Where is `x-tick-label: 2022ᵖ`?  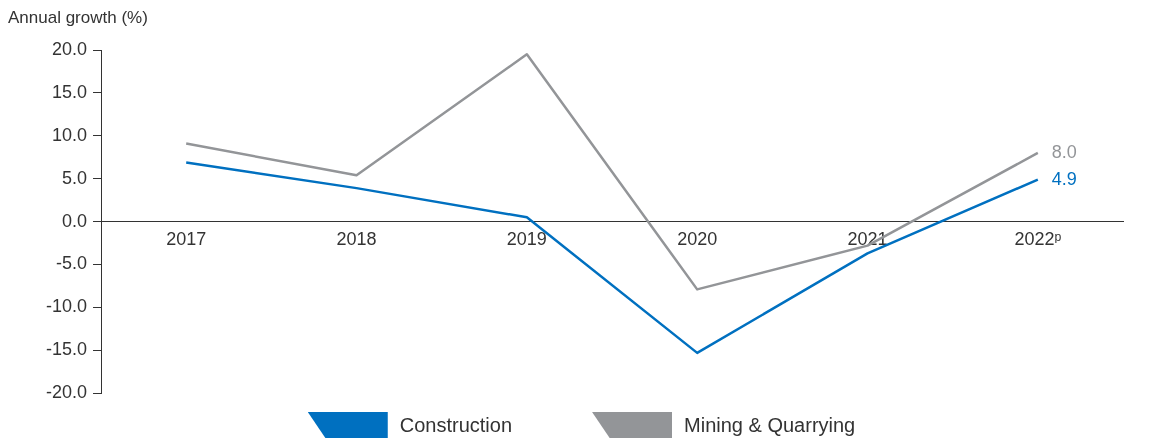 x-tick-label: 2022ᵖ is located at coordinates (1038, 239).